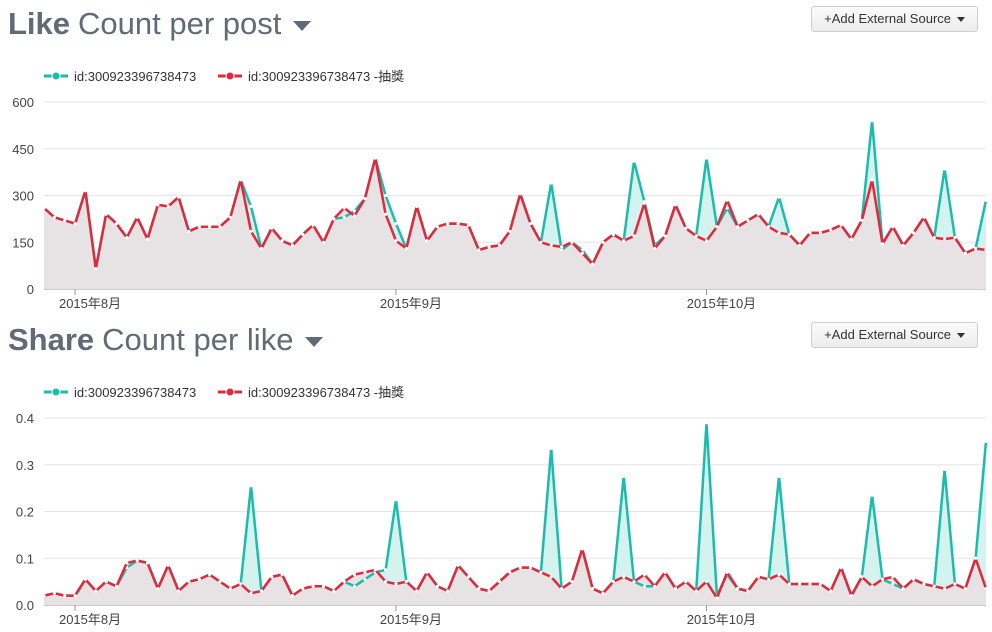  Describe the element at coordinates (887, 334) in the screenshot. I see `add-external-source-label: +Add External Source` at that location.